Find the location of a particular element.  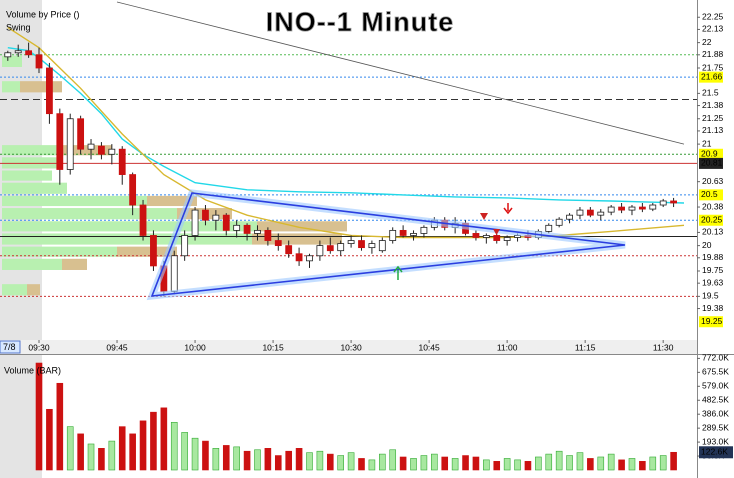

x-tick-label: 10:30 is located at coordinates (351, 347).